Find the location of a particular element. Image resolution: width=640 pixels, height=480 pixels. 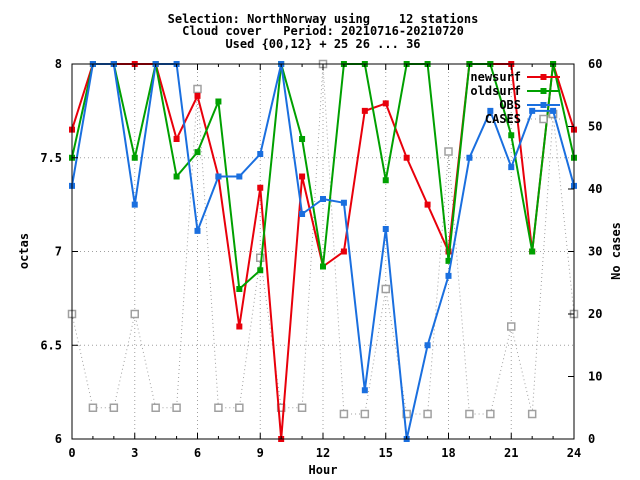

x-tick-label: 24 is located at coordinates (574, 453).